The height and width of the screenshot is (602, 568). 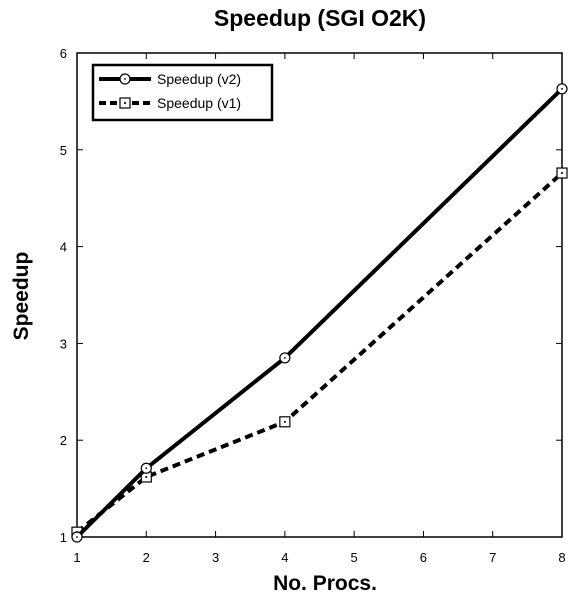 I want to click on legend: Speedup (v2) Speedup (v1), so click(x=182, y=92).